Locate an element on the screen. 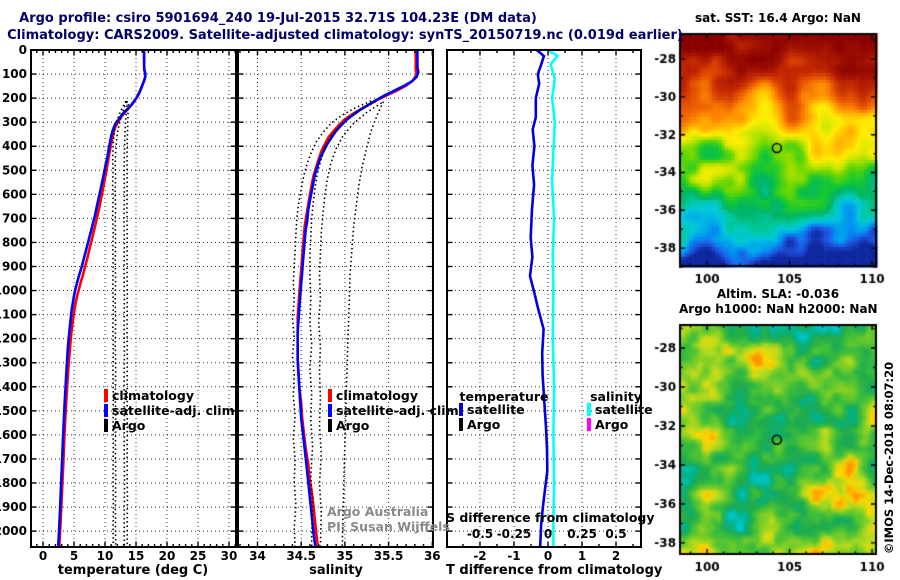 The width and height of the screenshot is (900, 580). svg-text: 10 is located at coordinates (105, 556).